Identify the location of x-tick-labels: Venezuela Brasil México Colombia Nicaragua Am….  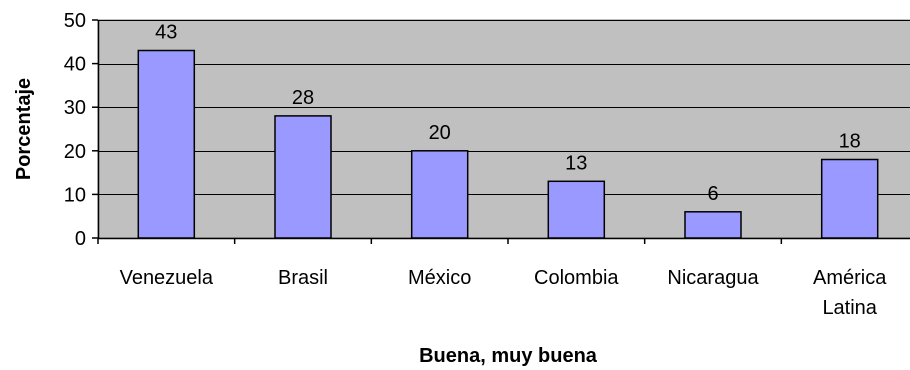
(504, 293).